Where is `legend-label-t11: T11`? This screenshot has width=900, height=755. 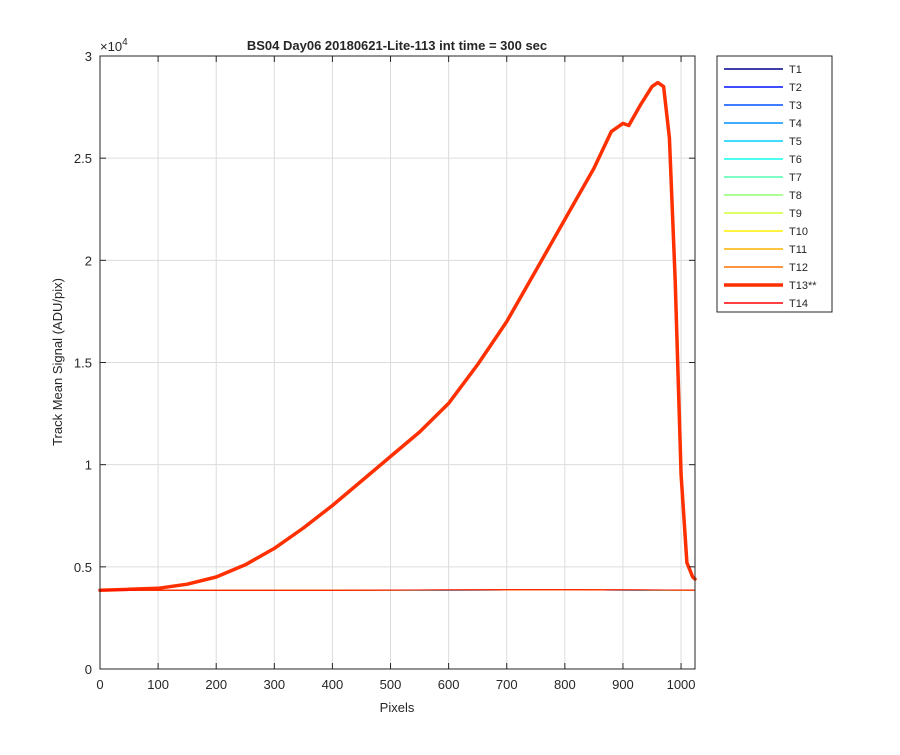 legend-label-t11: T11 is located at coordinates (798, 250).